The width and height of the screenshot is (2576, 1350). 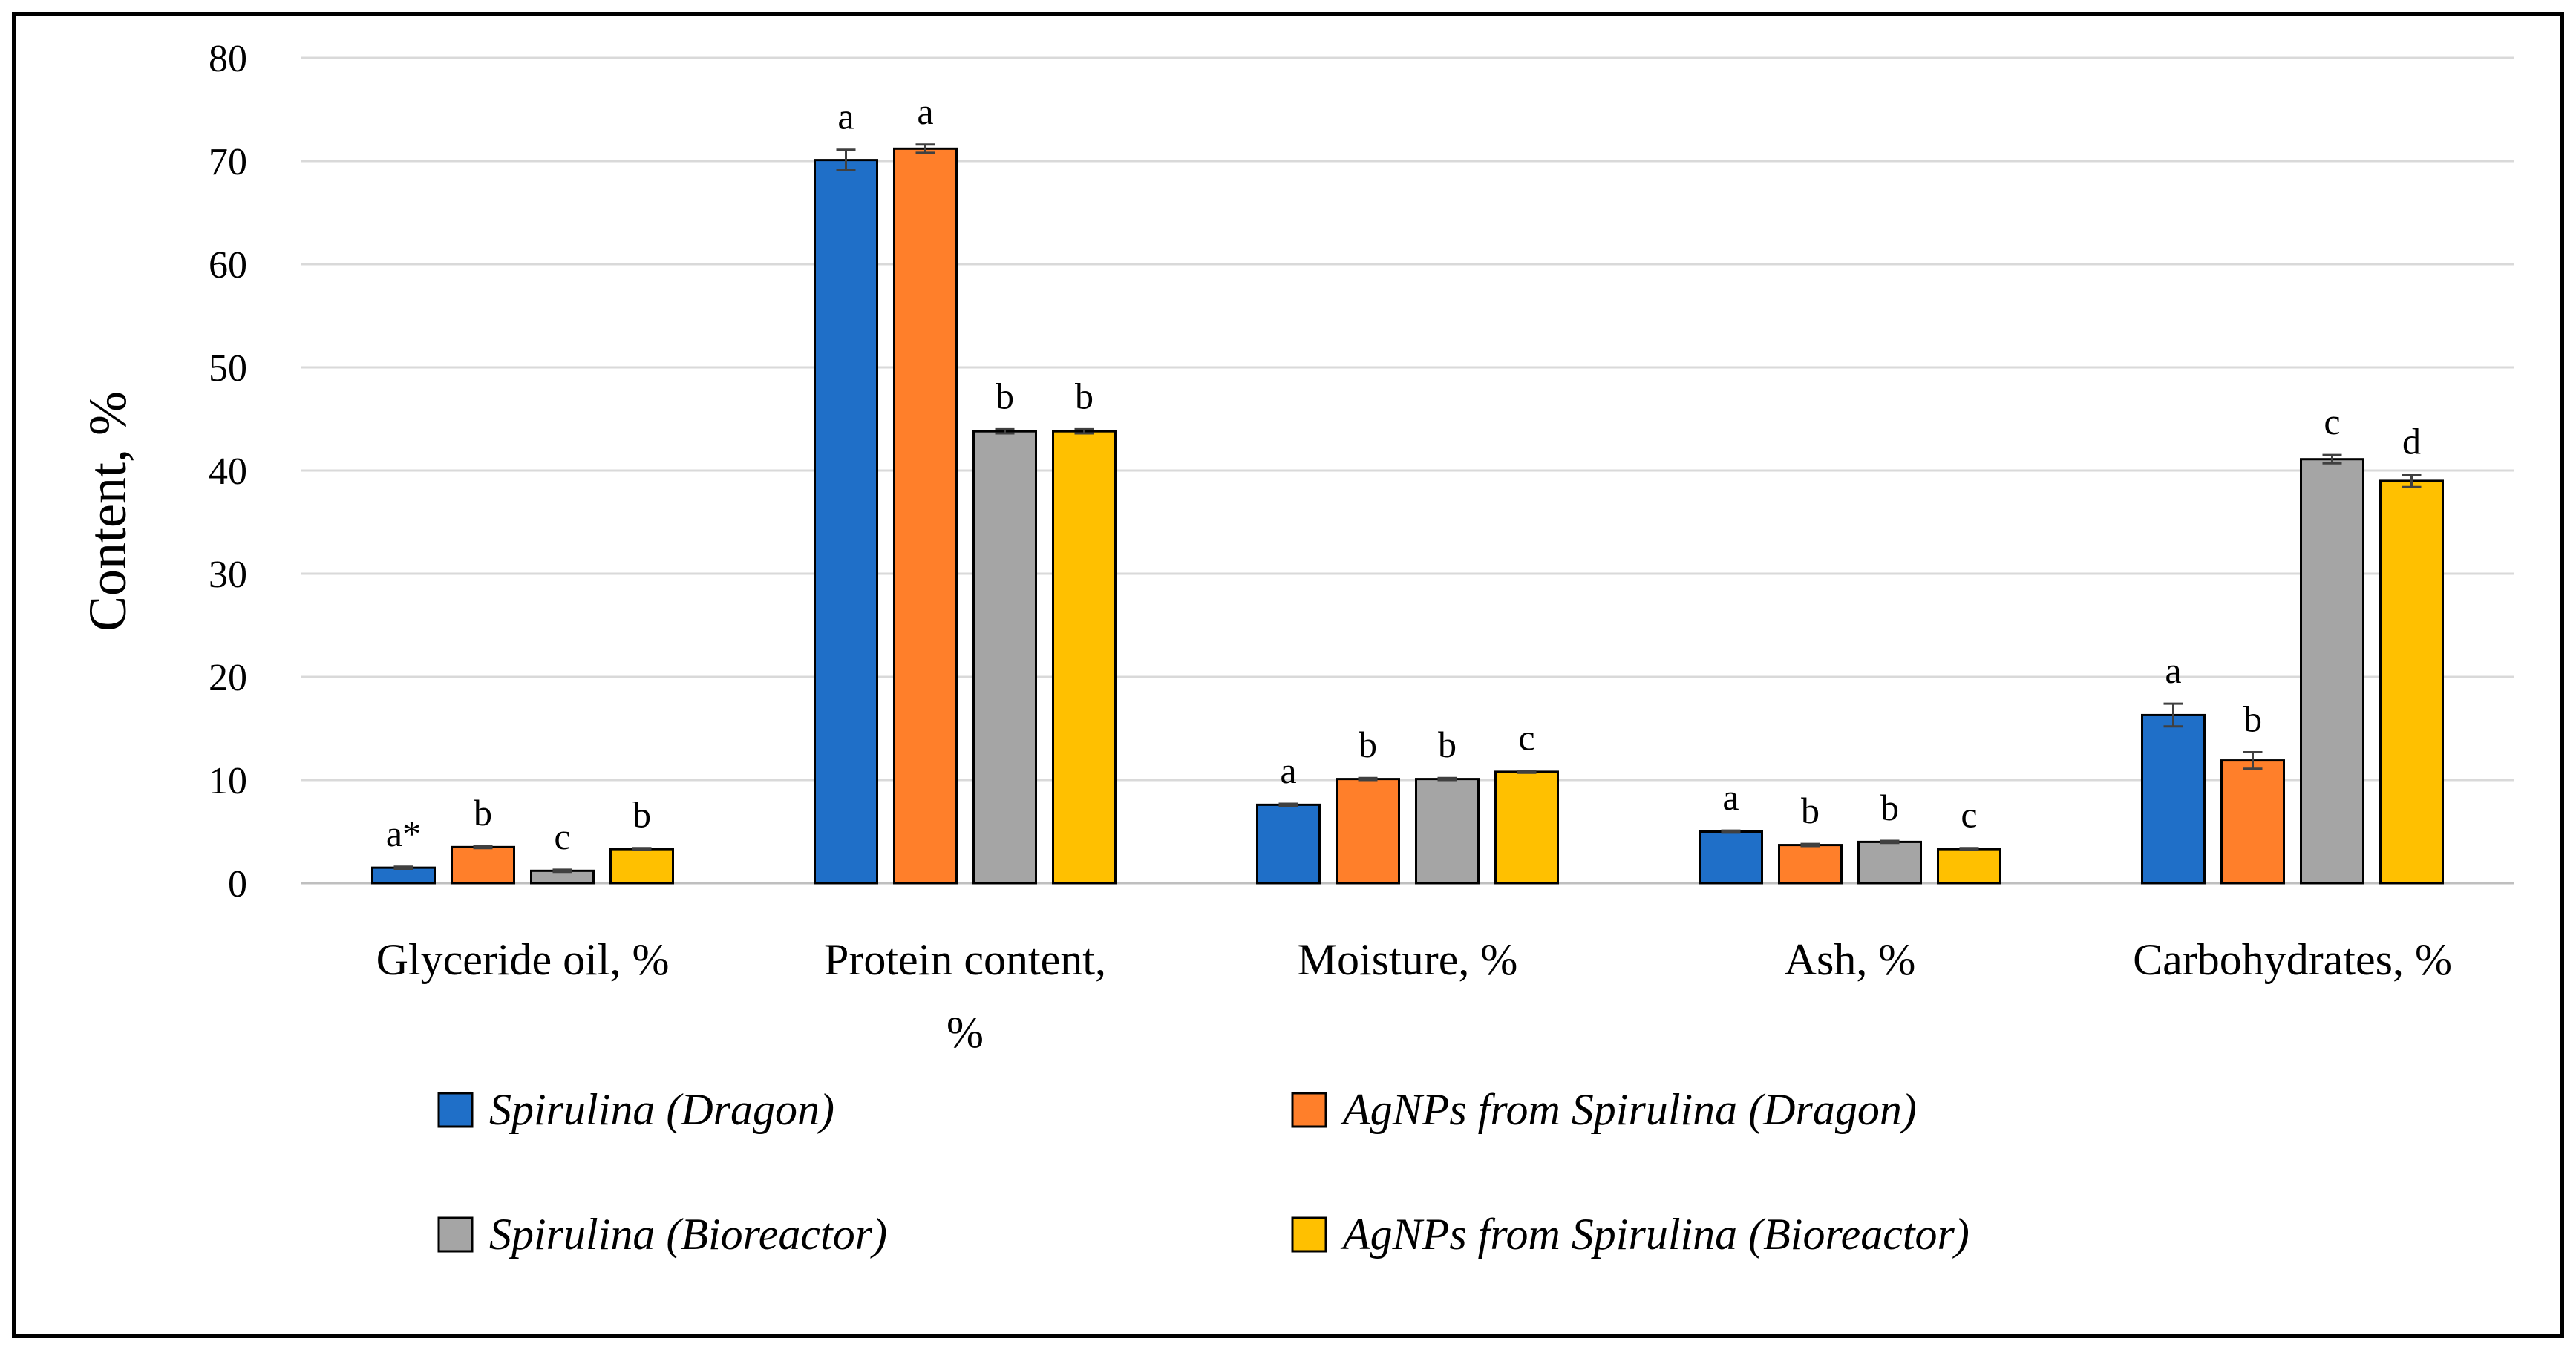 I want to click on y-tick-label: 20, so click(x=228, y=678).